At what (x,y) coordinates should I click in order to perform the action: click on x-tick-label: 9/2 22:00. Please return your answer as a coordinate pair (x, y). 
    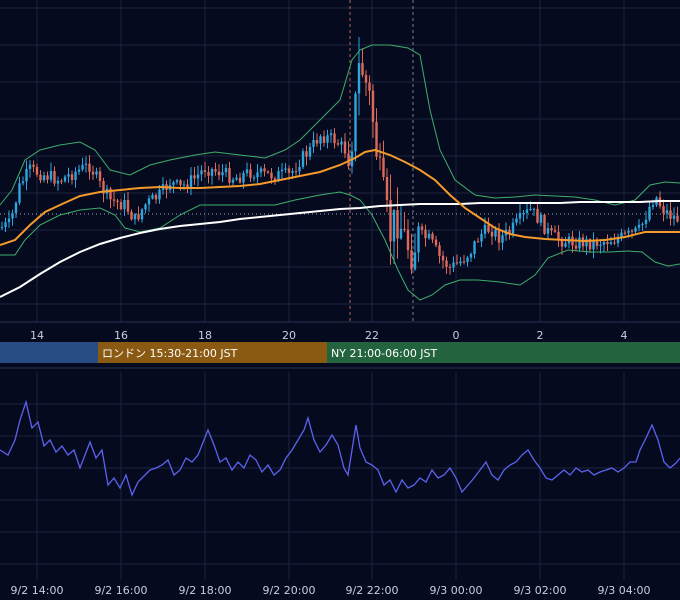
    Looking at the image, I should click on (372, 590).